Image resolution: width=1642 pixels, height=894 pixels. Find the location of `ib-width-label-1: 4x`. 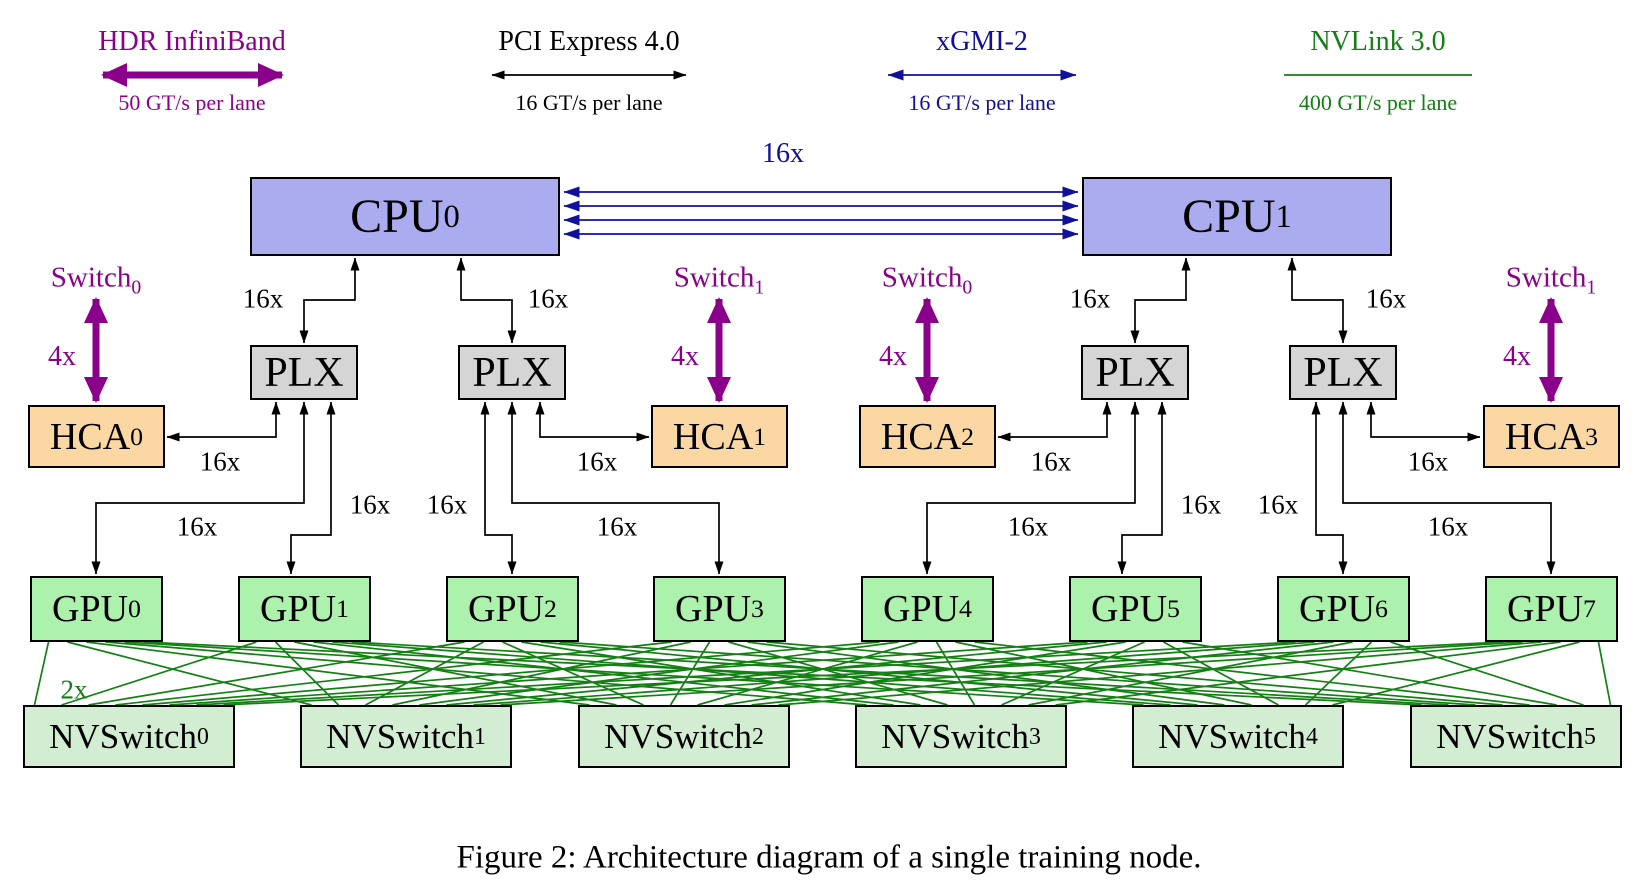

ib-width-label-1: 4x is located at coordinates (685, 356).